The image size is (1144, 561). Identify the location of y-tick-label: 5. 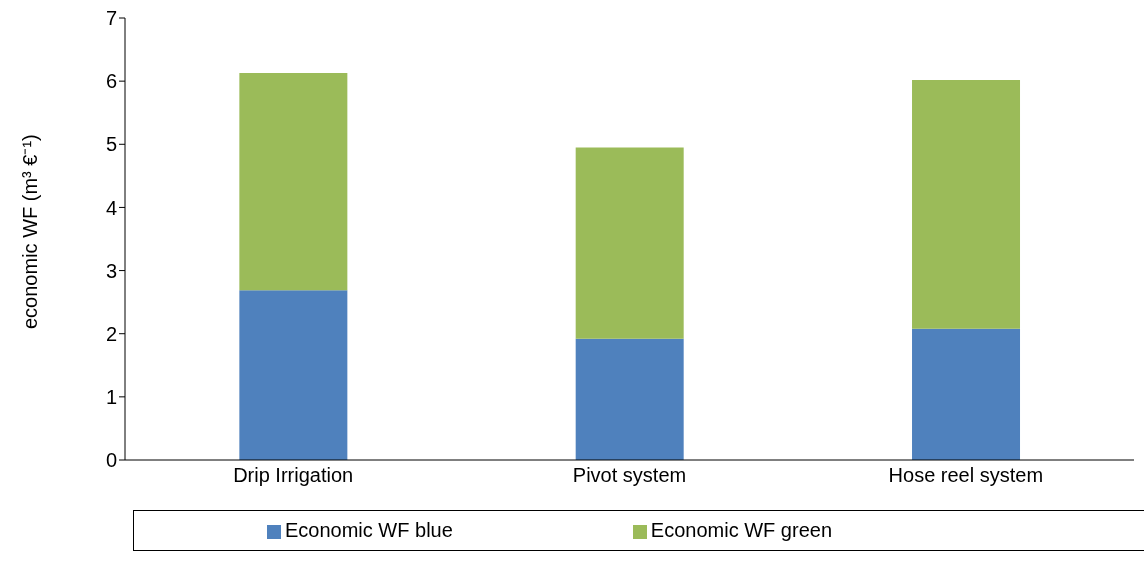
(111, 144).